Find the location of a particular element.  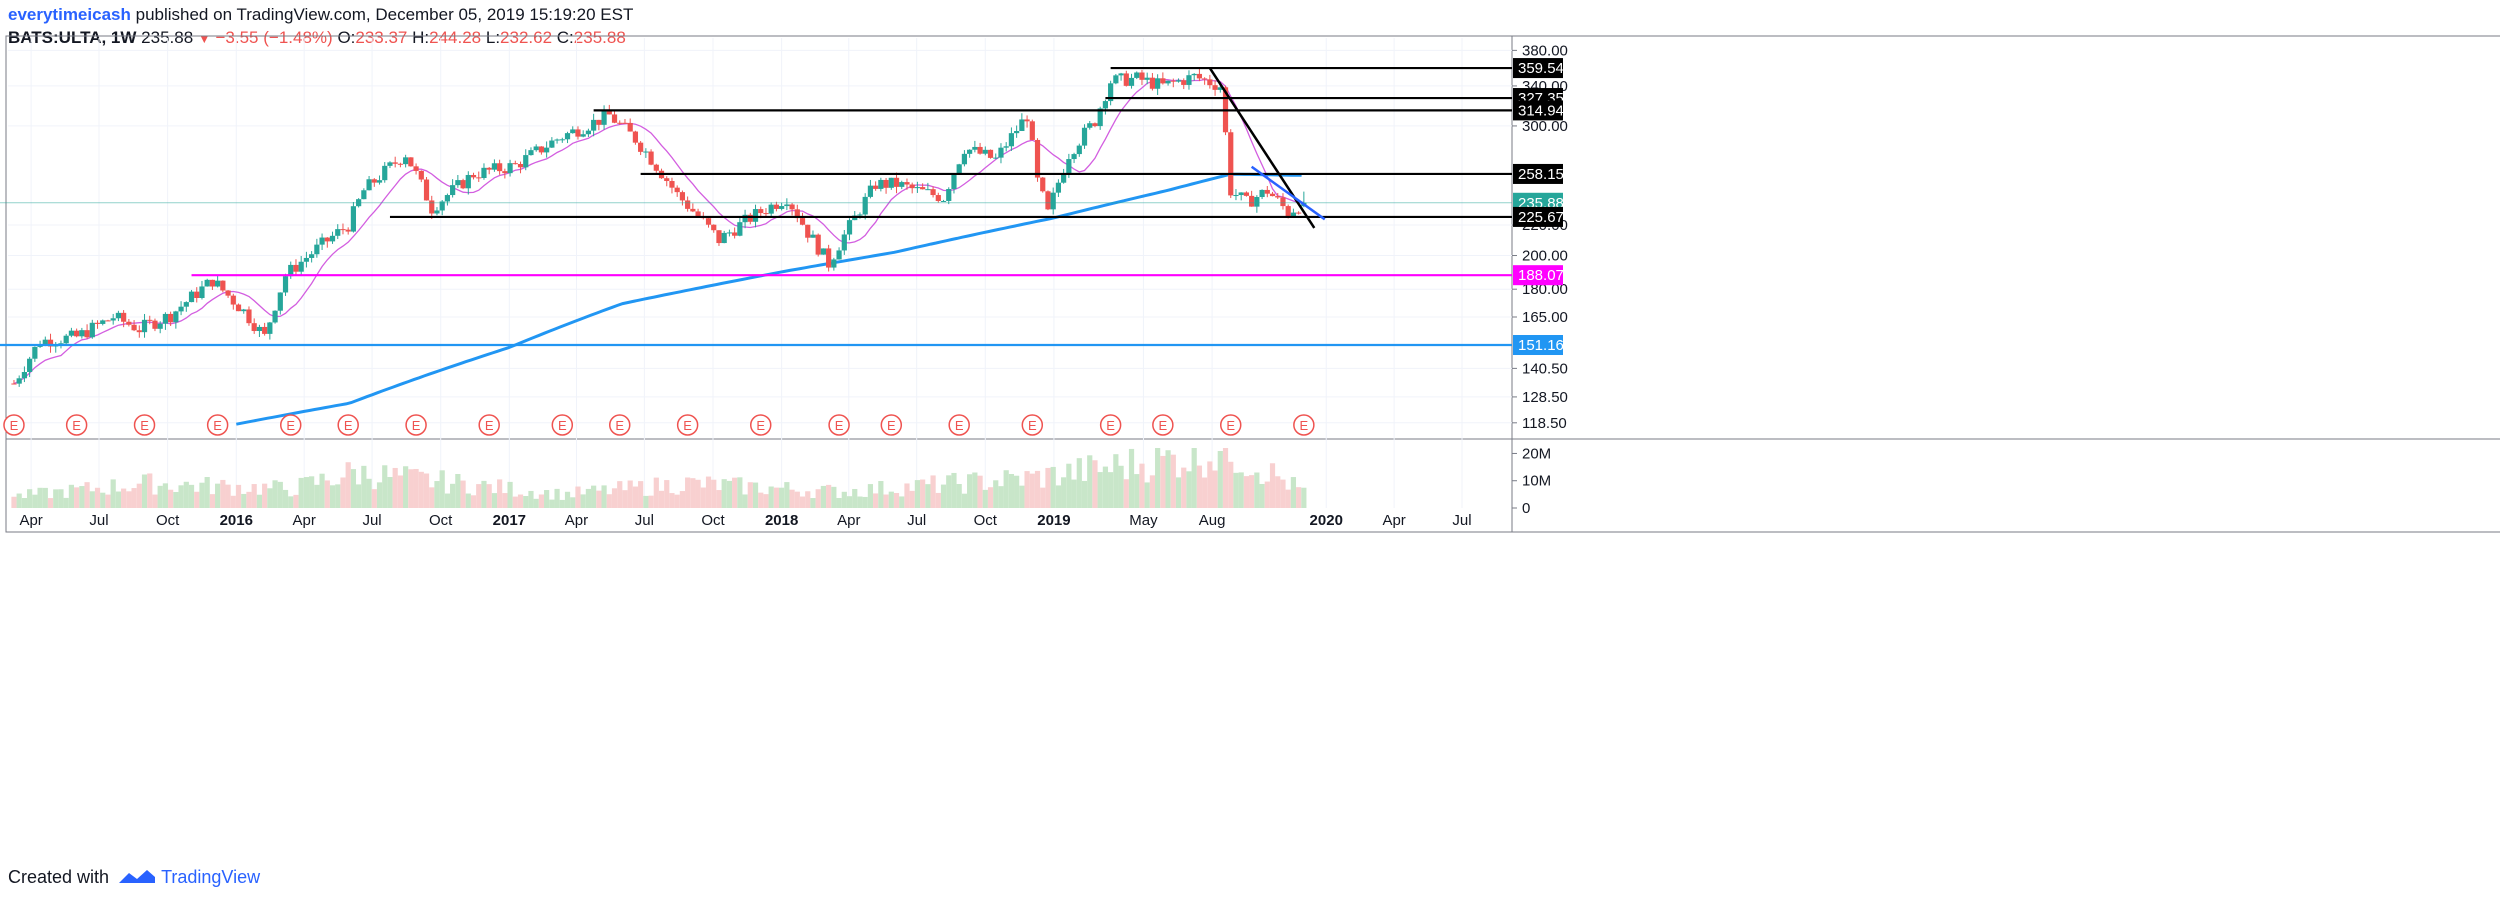

tradingview-logo-icon is located at coordinates (137, 877).